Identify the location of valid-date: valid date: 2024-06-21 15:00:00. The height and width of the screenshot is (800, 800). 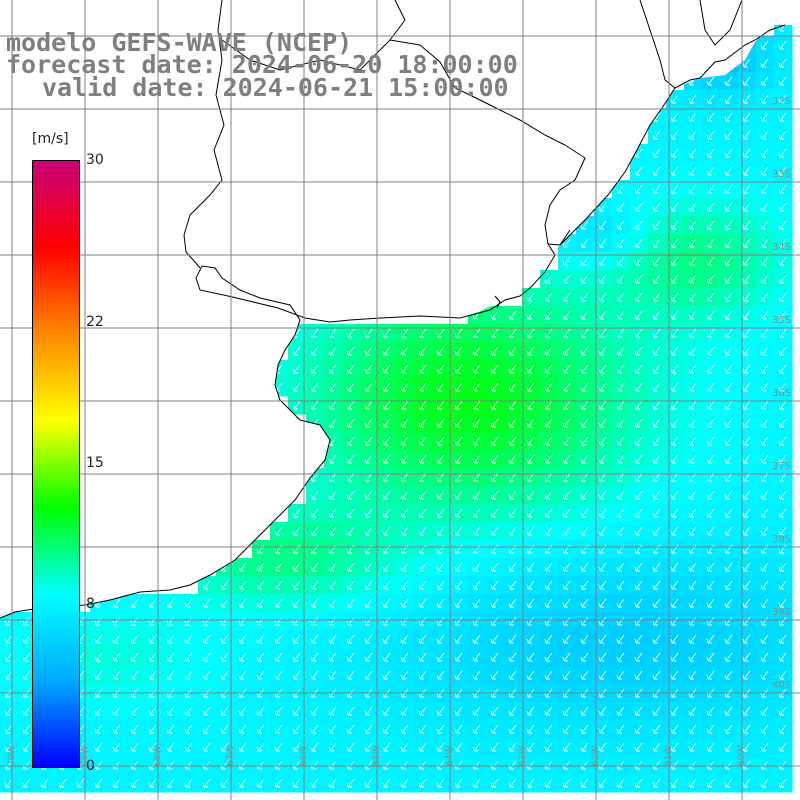
(275, 87).